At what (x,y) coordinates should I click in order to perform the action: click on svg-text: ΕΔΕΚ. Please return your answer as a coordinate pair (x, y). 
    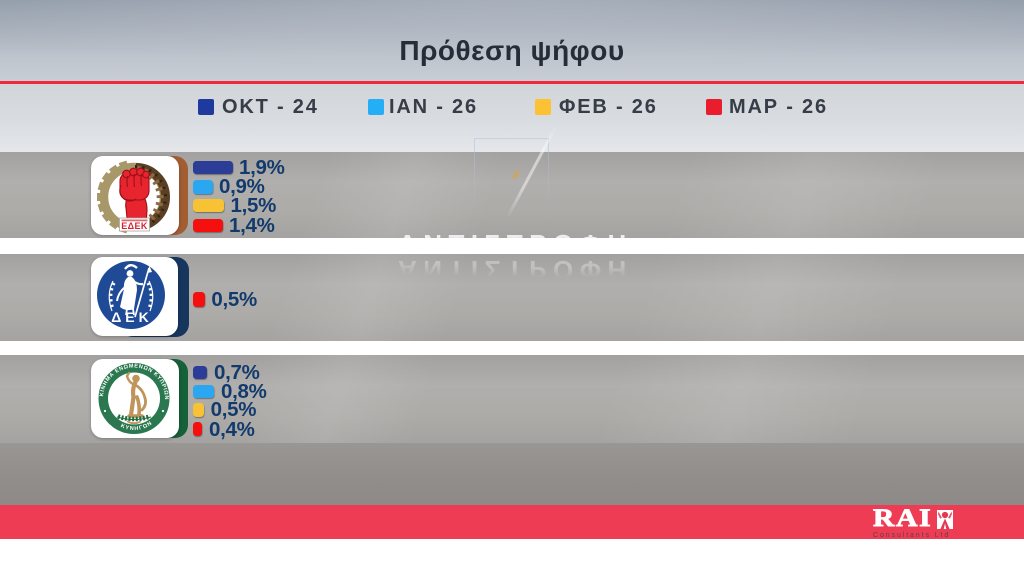
    Looking at the image, I should click on (134, 226).